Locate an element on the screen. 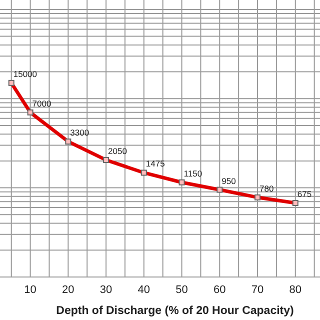 This screenshot has width=320, height=320. x-tick-label: 10 is located at coordinates (30, 290).